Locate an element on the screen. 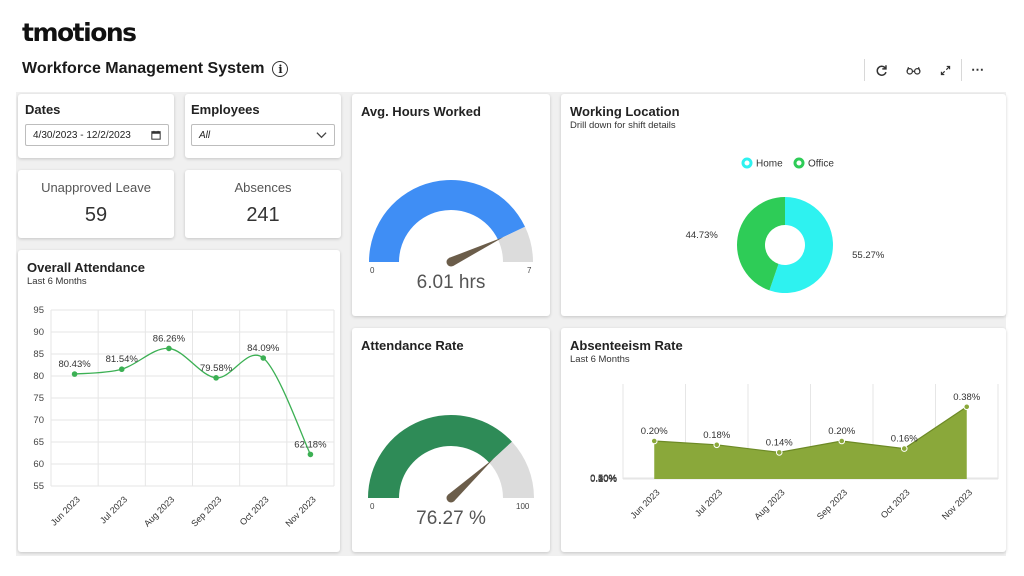 This screenshot has height=576, width=1024. data-label: 0.16% is located at coordinates (904, 439).